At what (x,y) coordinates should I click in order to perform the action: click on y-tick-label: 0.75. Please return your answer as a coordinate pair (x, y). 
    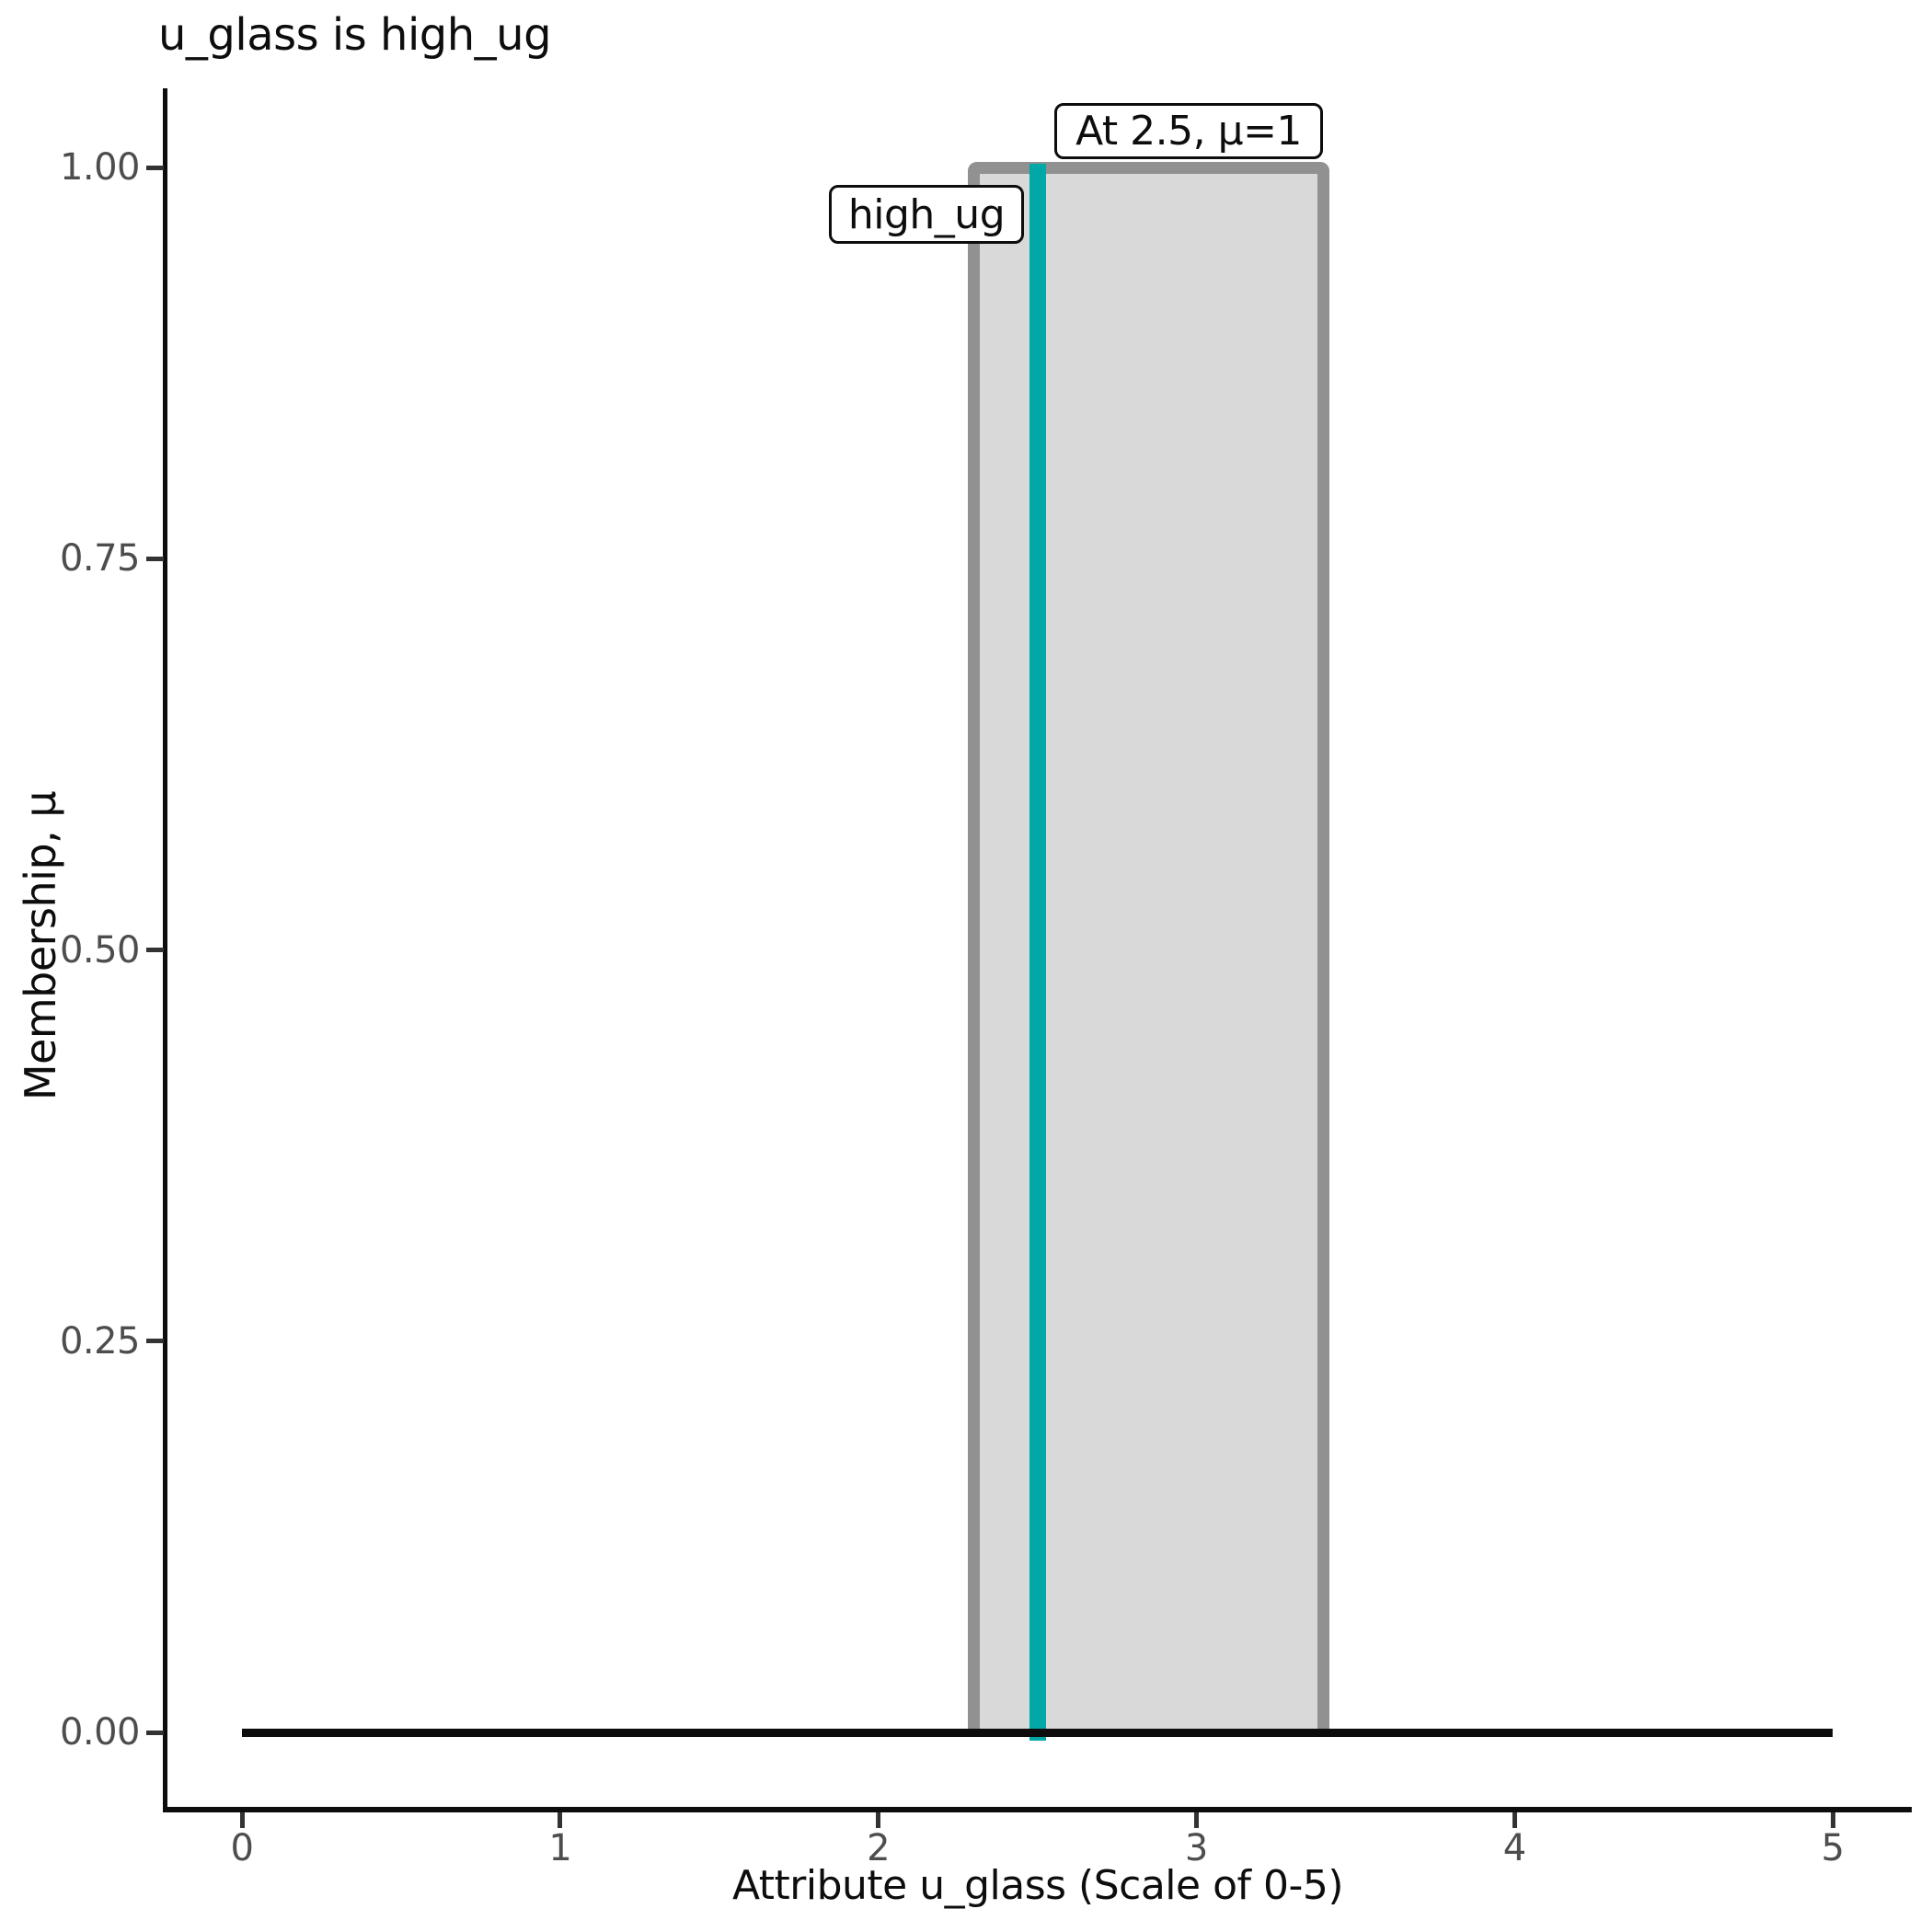
    Looking at the image, I should click on (100, 559).